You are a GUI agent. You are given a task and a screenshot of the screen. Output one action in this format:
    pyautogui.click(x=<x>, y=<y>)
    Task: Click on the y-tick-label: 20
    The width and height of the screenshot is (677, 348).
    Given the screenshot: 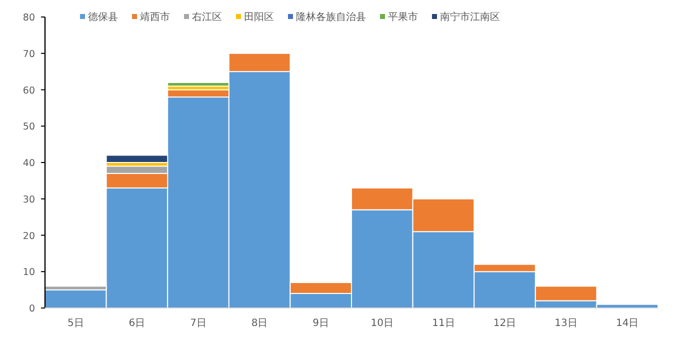 What is the action you would take?
    pyautogui.click(x=28, y=236)
    